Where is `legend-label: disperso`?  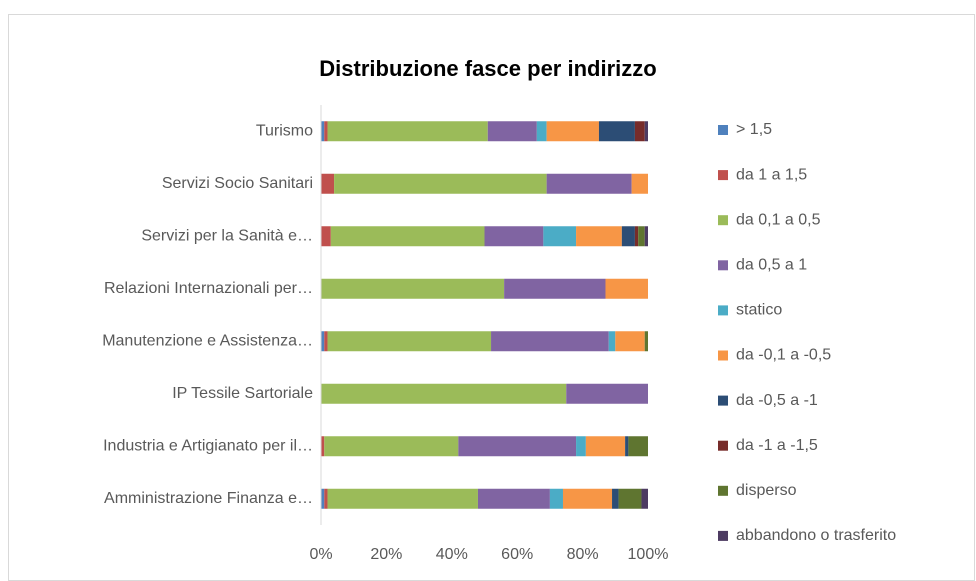 legend-label: disperso is located at coordinates (766, 490).